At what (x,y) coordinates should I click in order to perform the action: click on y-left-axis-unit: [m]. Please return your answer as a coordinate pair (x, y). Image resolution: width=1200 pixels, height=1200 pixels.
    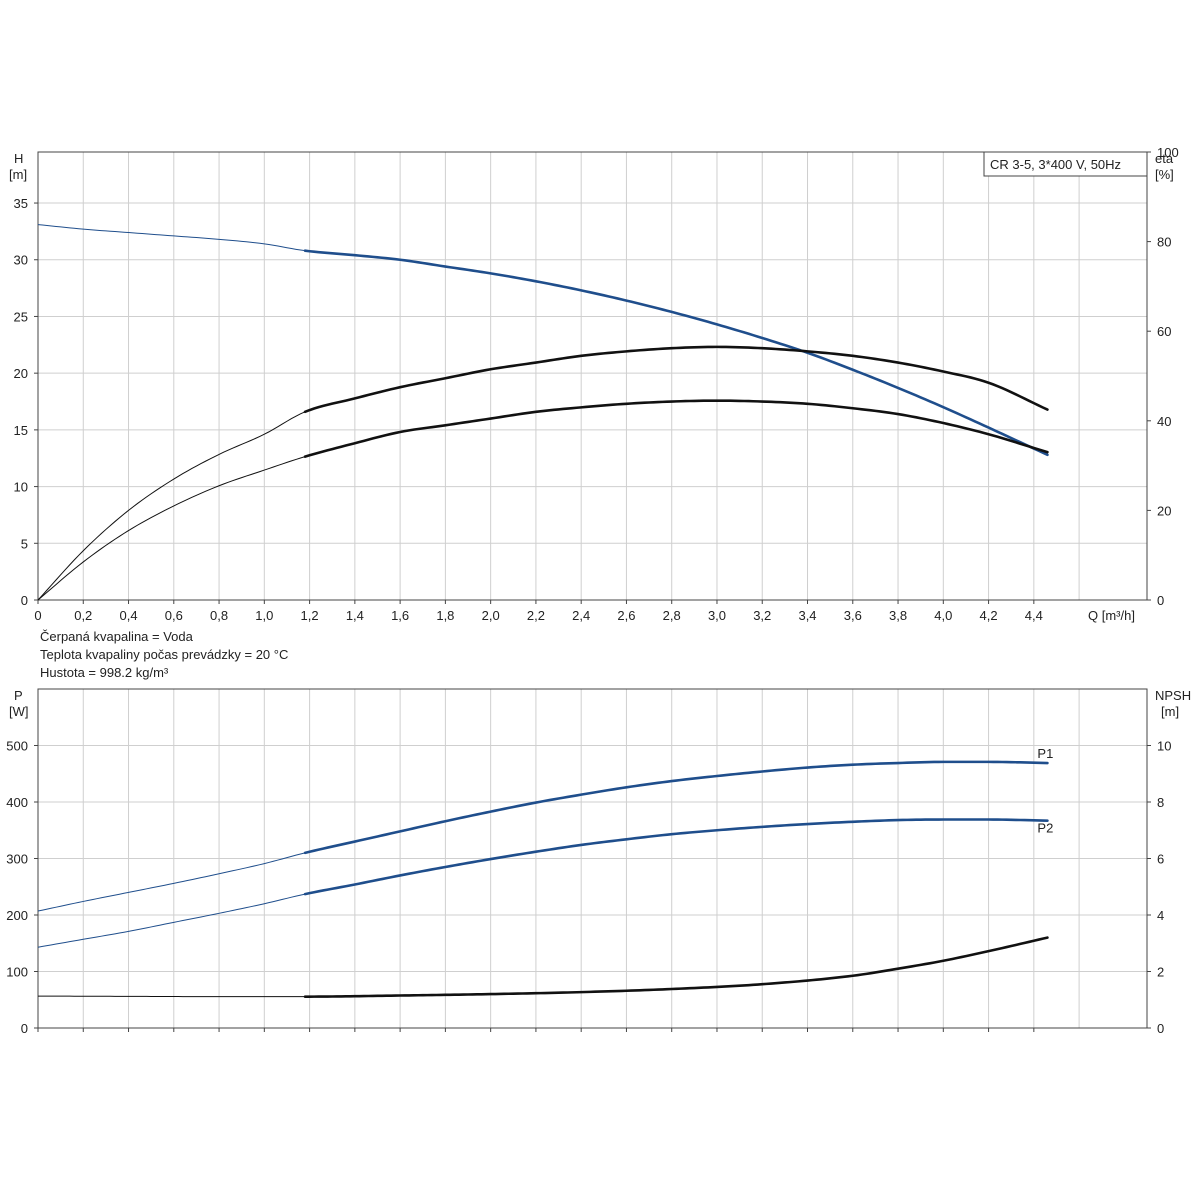
    Looking at the image, I should click on (18, 174).